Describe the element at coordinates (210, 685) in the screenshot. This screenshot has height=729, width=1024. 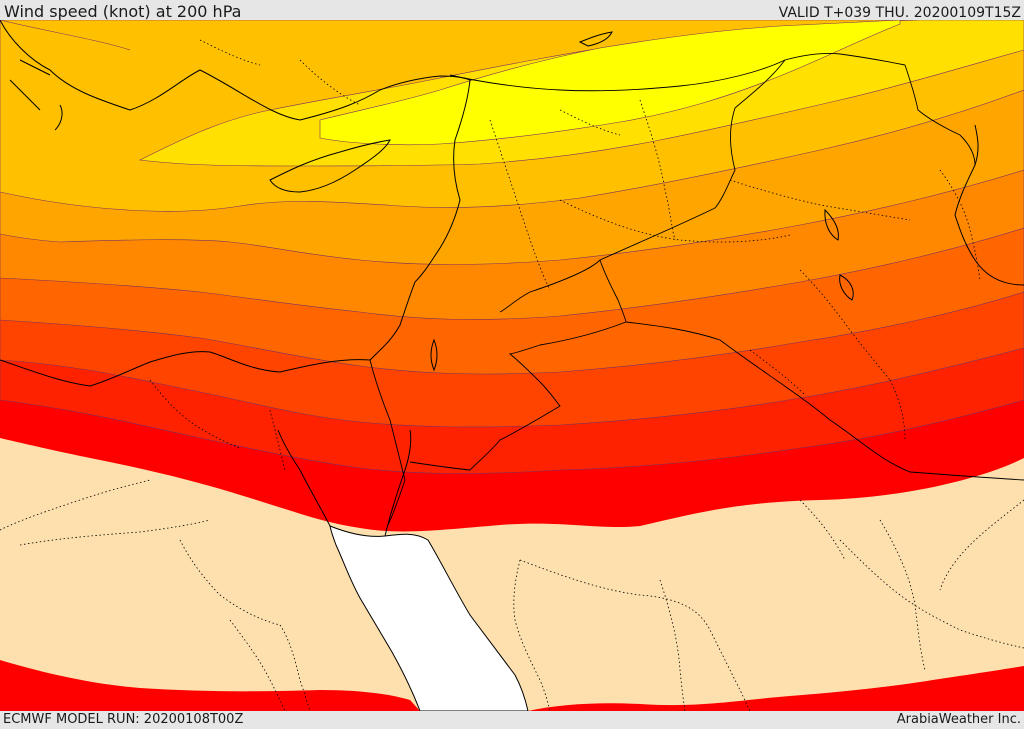
I see `band-red-south` at that location.